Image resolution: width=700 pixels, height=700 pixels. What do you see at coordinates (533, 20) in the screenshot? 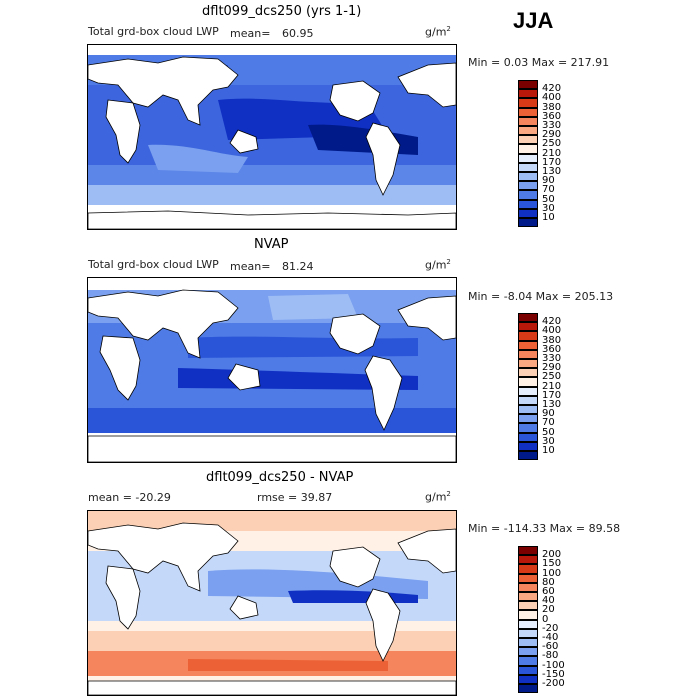
I see `season-label: JJA` at bounding box center [533, 20].